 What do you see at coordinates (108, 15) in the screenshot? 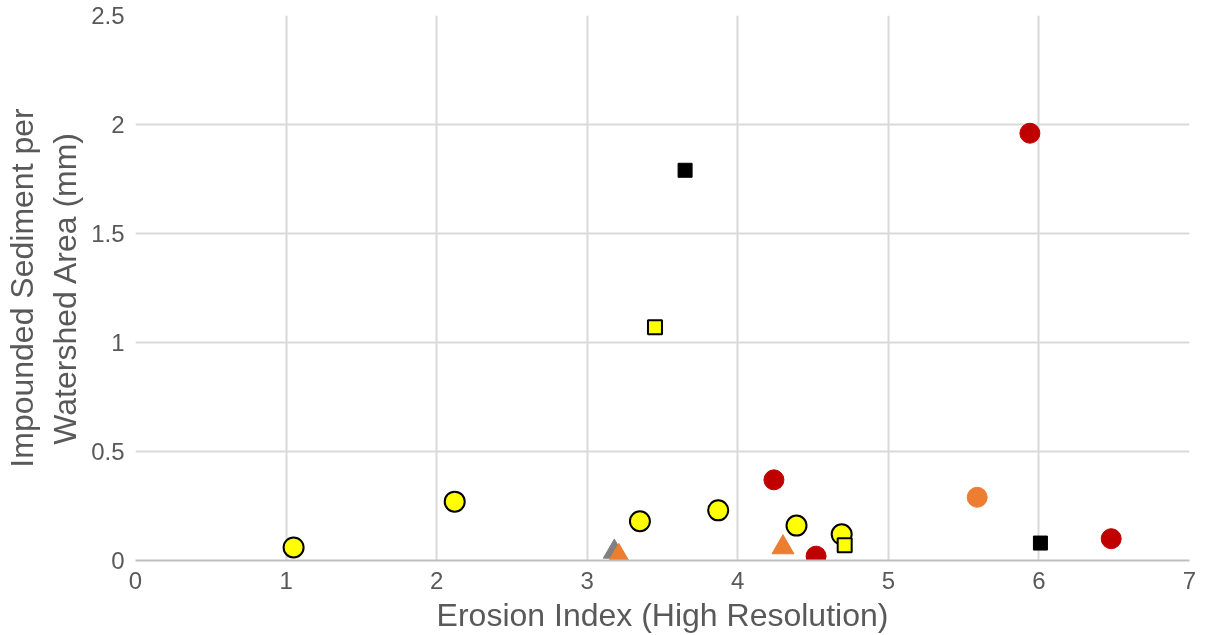
I see `y-tick-label: 2.5` at bounding box center [108, 15].